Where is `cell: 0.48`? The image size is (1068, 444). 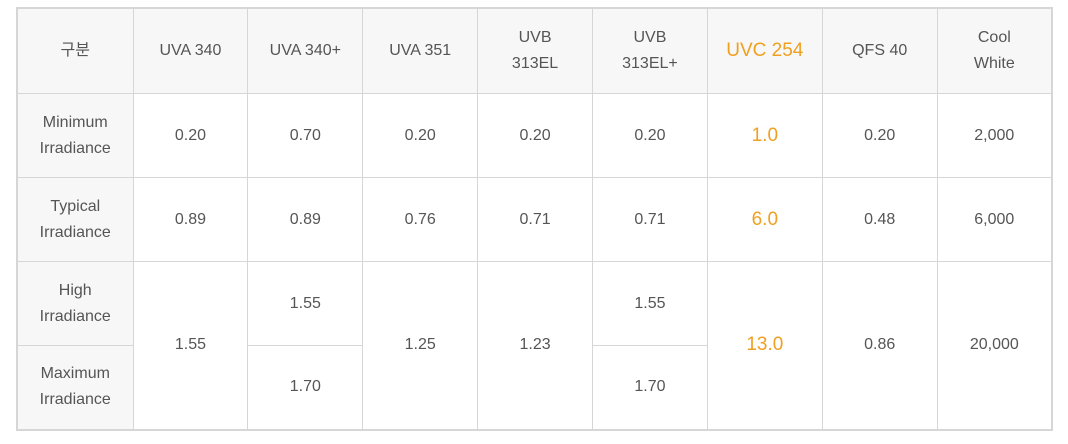
cell: 0.48 is located at coordinates (879, 219).